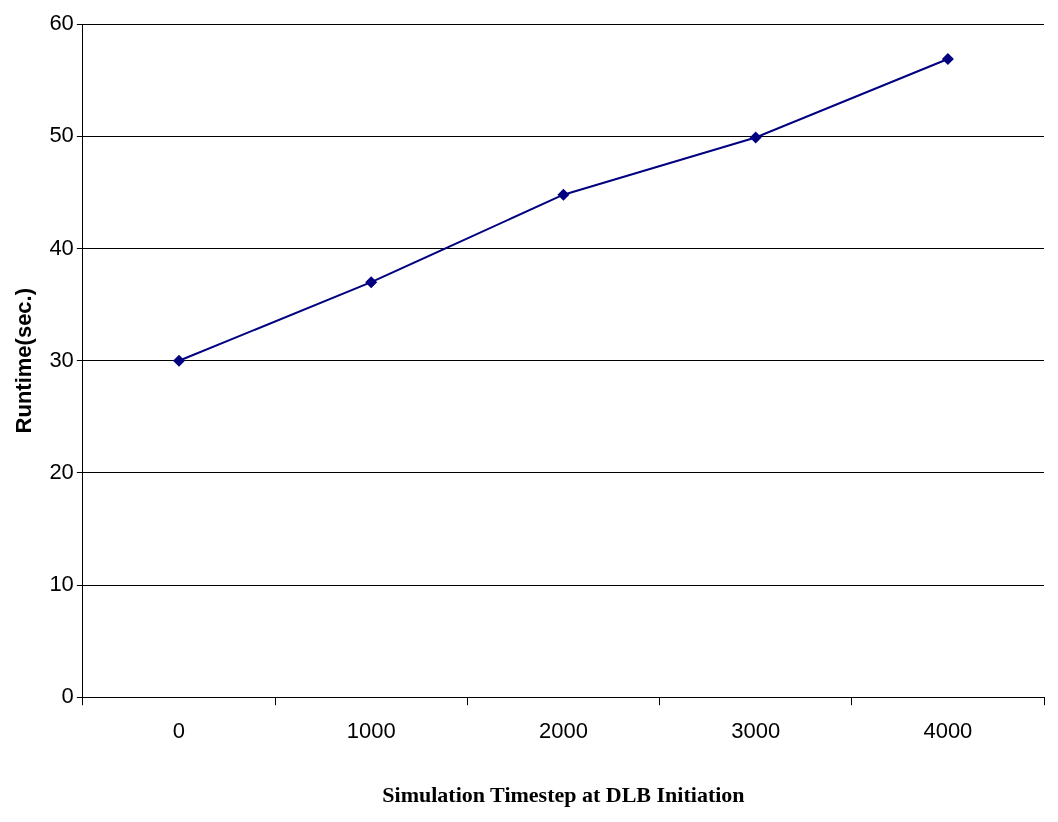 Image resolution: width=1058 pixels, height=822 pixels. Describe the element at coordinates (61, 135) in the screenshot. I see `y-tick-label: 50` at that location.